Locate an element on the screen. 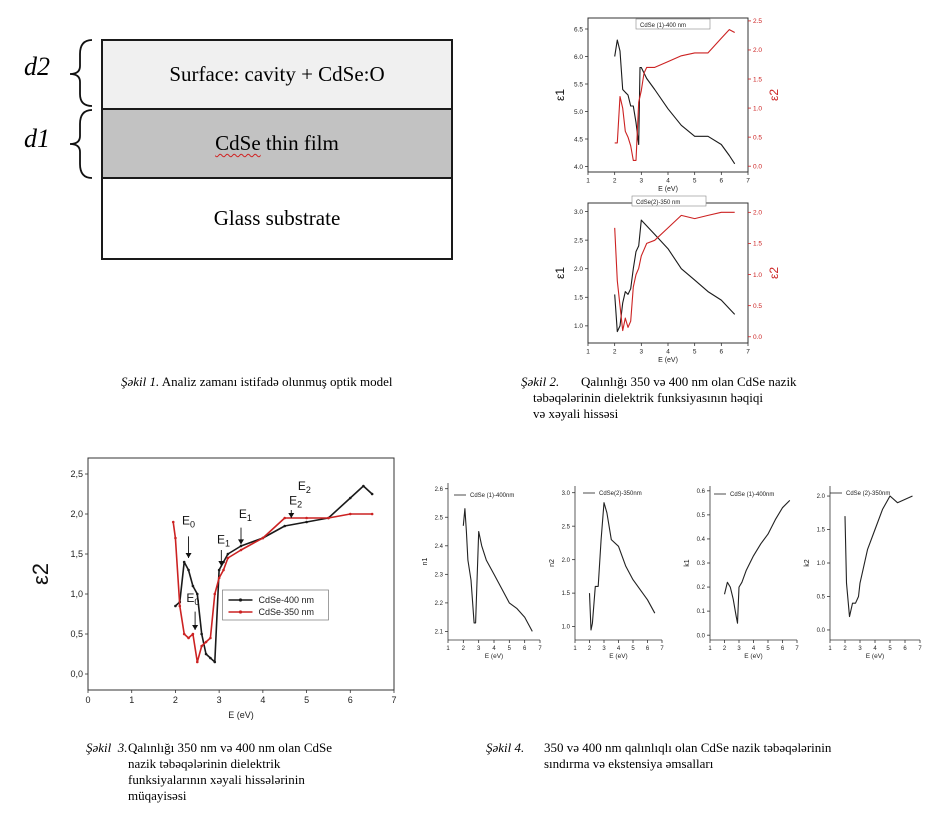 This screenshot has width=932, height=822. y-tick-label: 0.5 is located at coordinates (821, 598).